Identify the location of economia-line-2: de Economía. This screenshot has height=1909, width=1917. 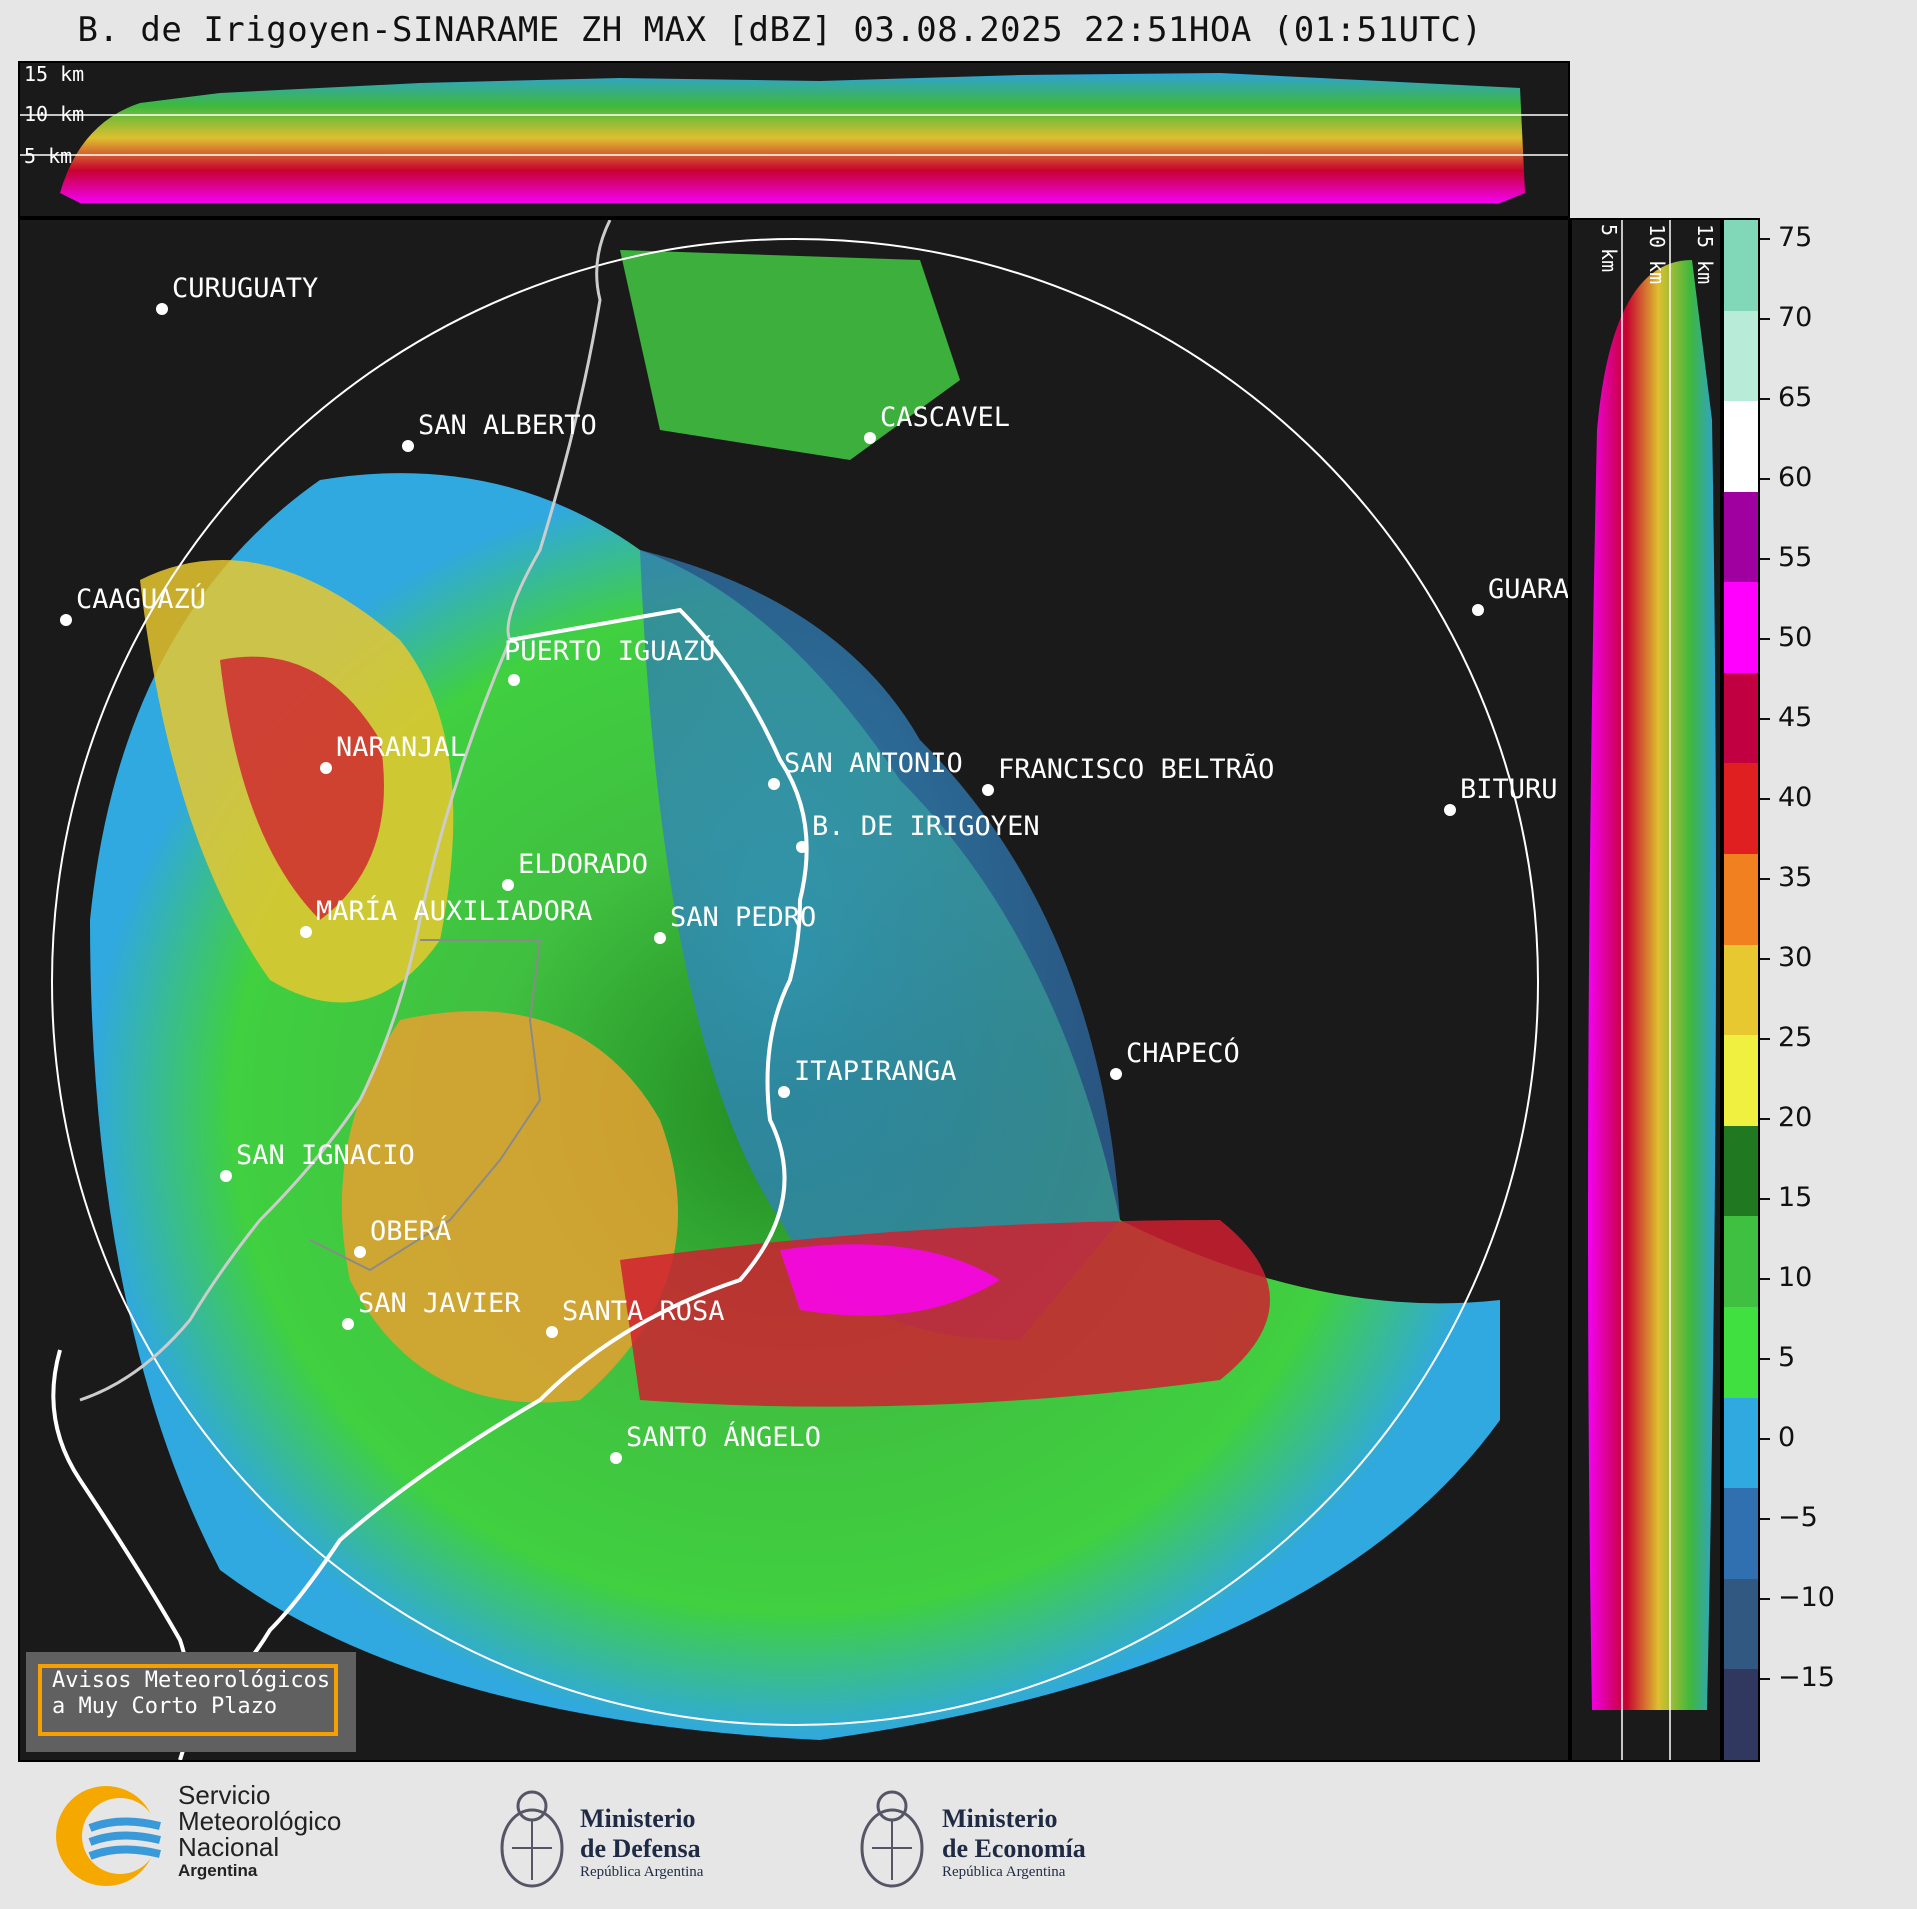
(1014, 1848).